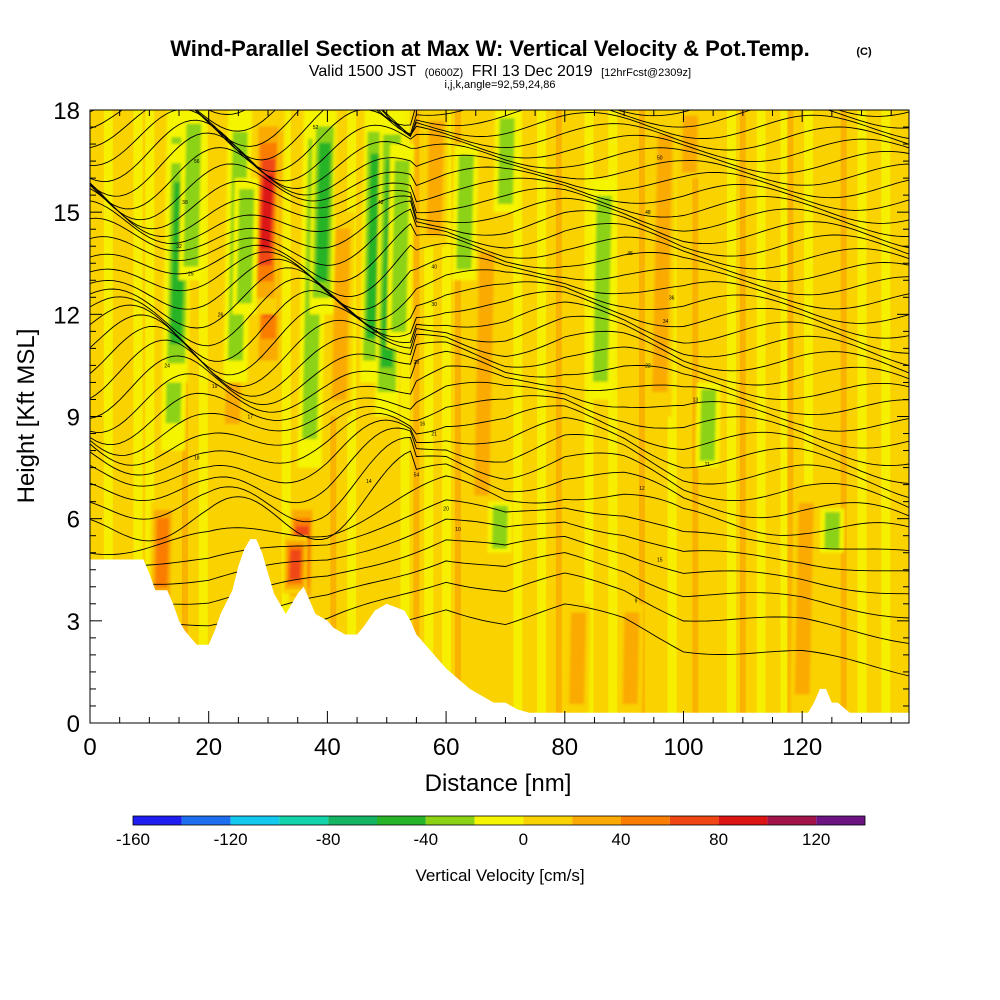  Describe the element at coordinates (434, 435) in the screenshot. I see `theta-contour-label: 21` at that location.